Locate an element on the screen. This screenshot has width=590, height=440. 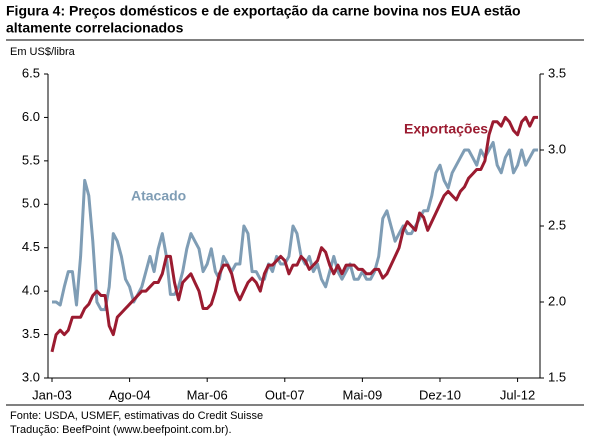
y2-tick-label: 2.0 is located at coordinates (557, 300).